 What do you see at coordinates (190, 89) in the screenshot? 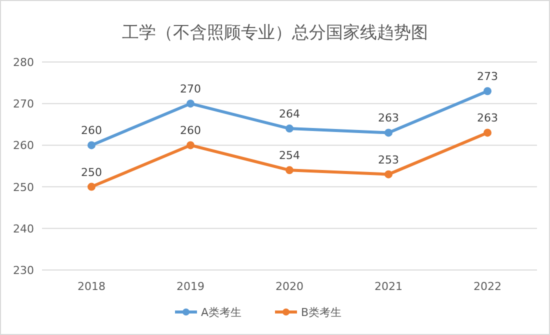
I see `data-label: 270` at bounding box center [190, 89].